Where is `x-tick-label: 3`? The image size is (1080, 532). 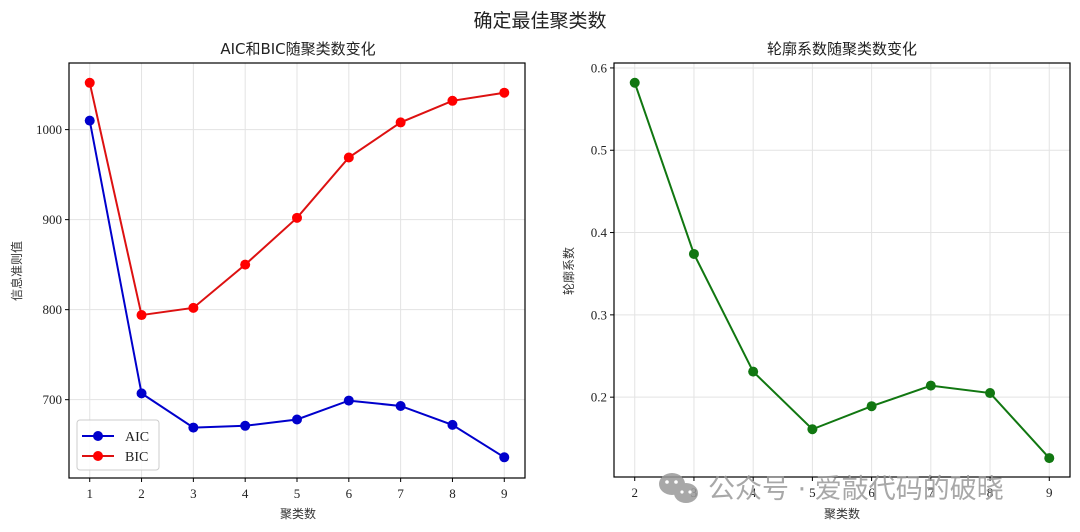
x-tick-label: 3 is located at coordinates (193, 493).